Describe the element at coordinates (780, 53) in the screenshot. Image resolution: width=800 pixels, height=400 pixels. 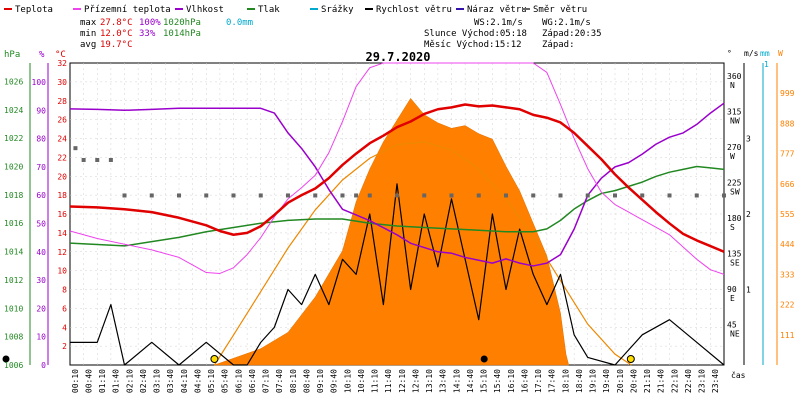
I see `axis-unit-w: W` at that location.